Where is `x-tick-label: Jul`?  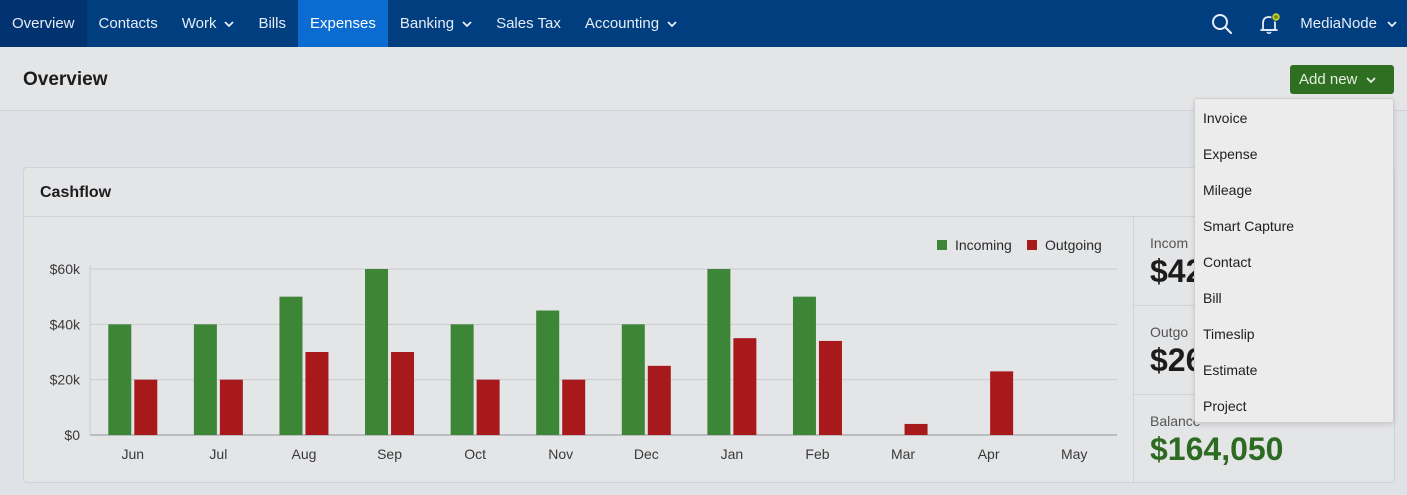 x-tick-label: Jul is located at coordinates (218, 454).